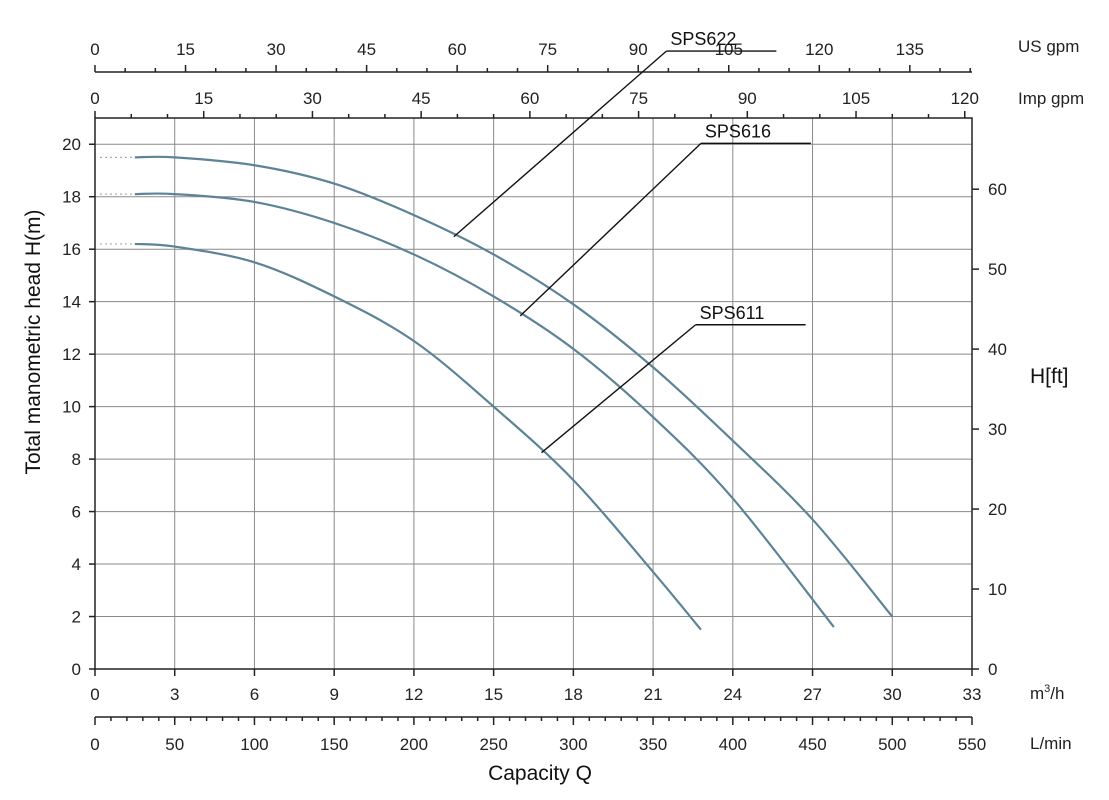 The image size is (1109, 800). Describe the element at coordinates (1051, 98) in the screenshot. I see `top-unit-impgpm: Imp gpm` at that location.